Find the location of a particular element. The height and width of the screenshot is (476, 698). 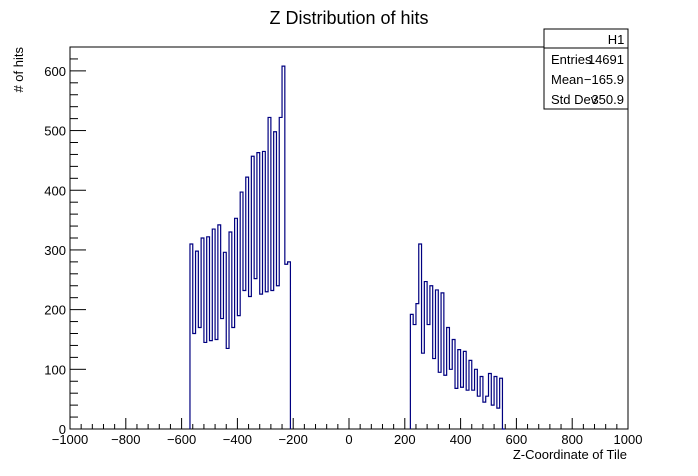

x-tick-label: 200 is located at coordinates (405, 439).